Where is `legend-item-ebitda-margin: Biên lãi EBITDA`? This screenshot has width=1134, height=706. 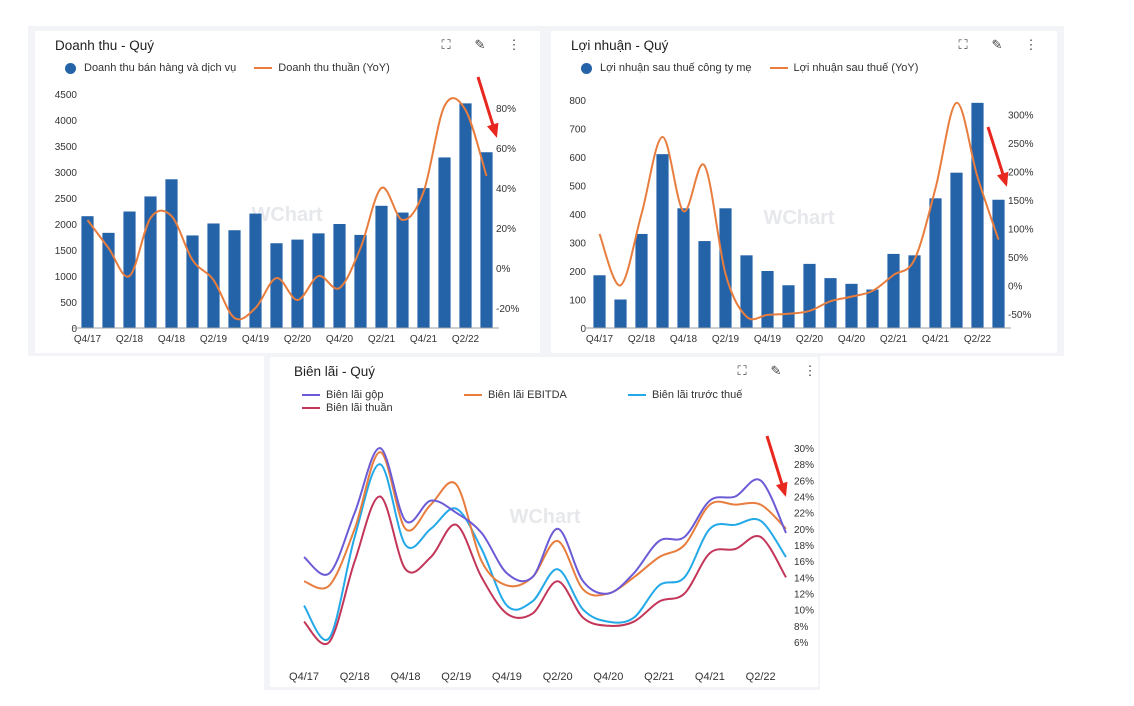
legend-item-ebitda-margin: Biên lãi EBITDA is located at coordinates (538, 395).